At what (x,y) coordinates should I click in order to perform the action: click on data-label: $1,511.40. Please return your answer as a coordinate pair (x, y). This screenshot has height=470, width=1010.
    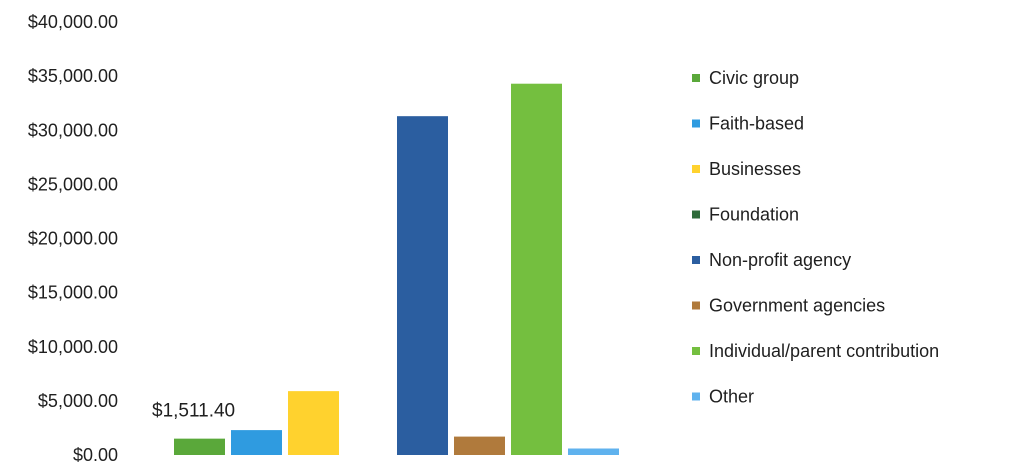
    Looking at the image, I should click on (193, 411).